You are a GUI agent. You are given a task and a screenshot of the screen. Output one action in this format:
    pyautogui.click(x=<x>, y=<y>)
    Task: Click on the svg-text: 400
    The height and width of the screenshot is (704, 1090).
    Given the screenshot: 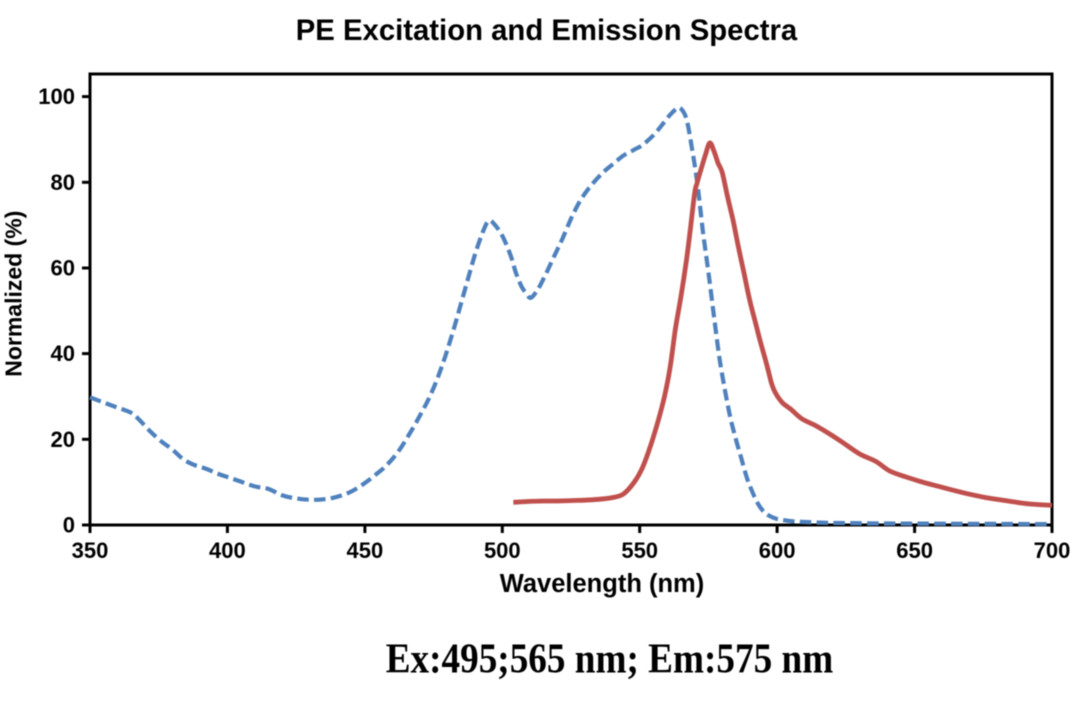 What is the action you would take?
    pyautogui.click(x=227, y=550)
    